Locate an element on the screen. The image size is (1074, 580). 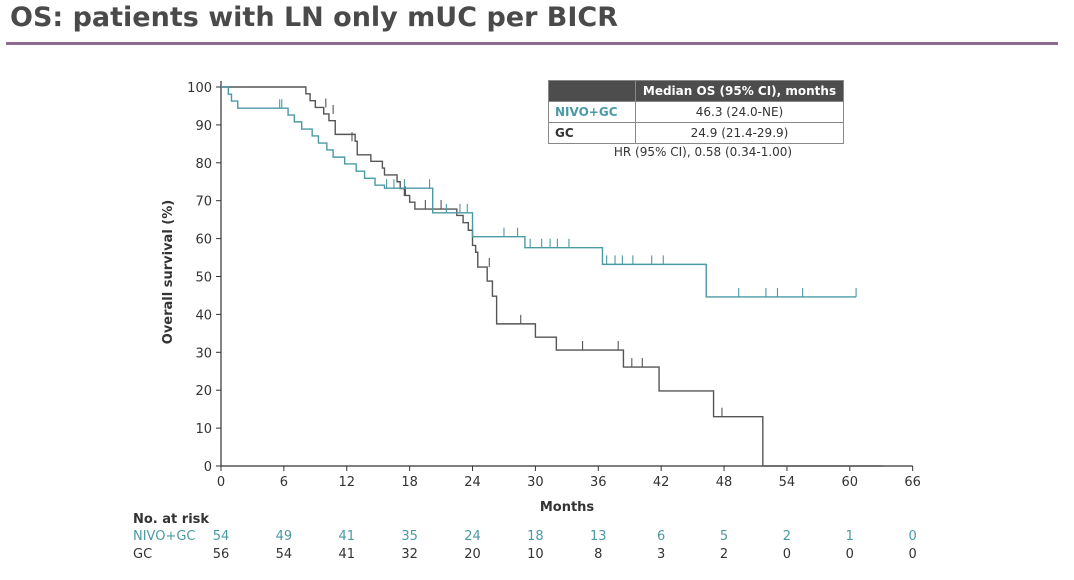
x-tick-label: 30 is located at coordinates (535, 482).